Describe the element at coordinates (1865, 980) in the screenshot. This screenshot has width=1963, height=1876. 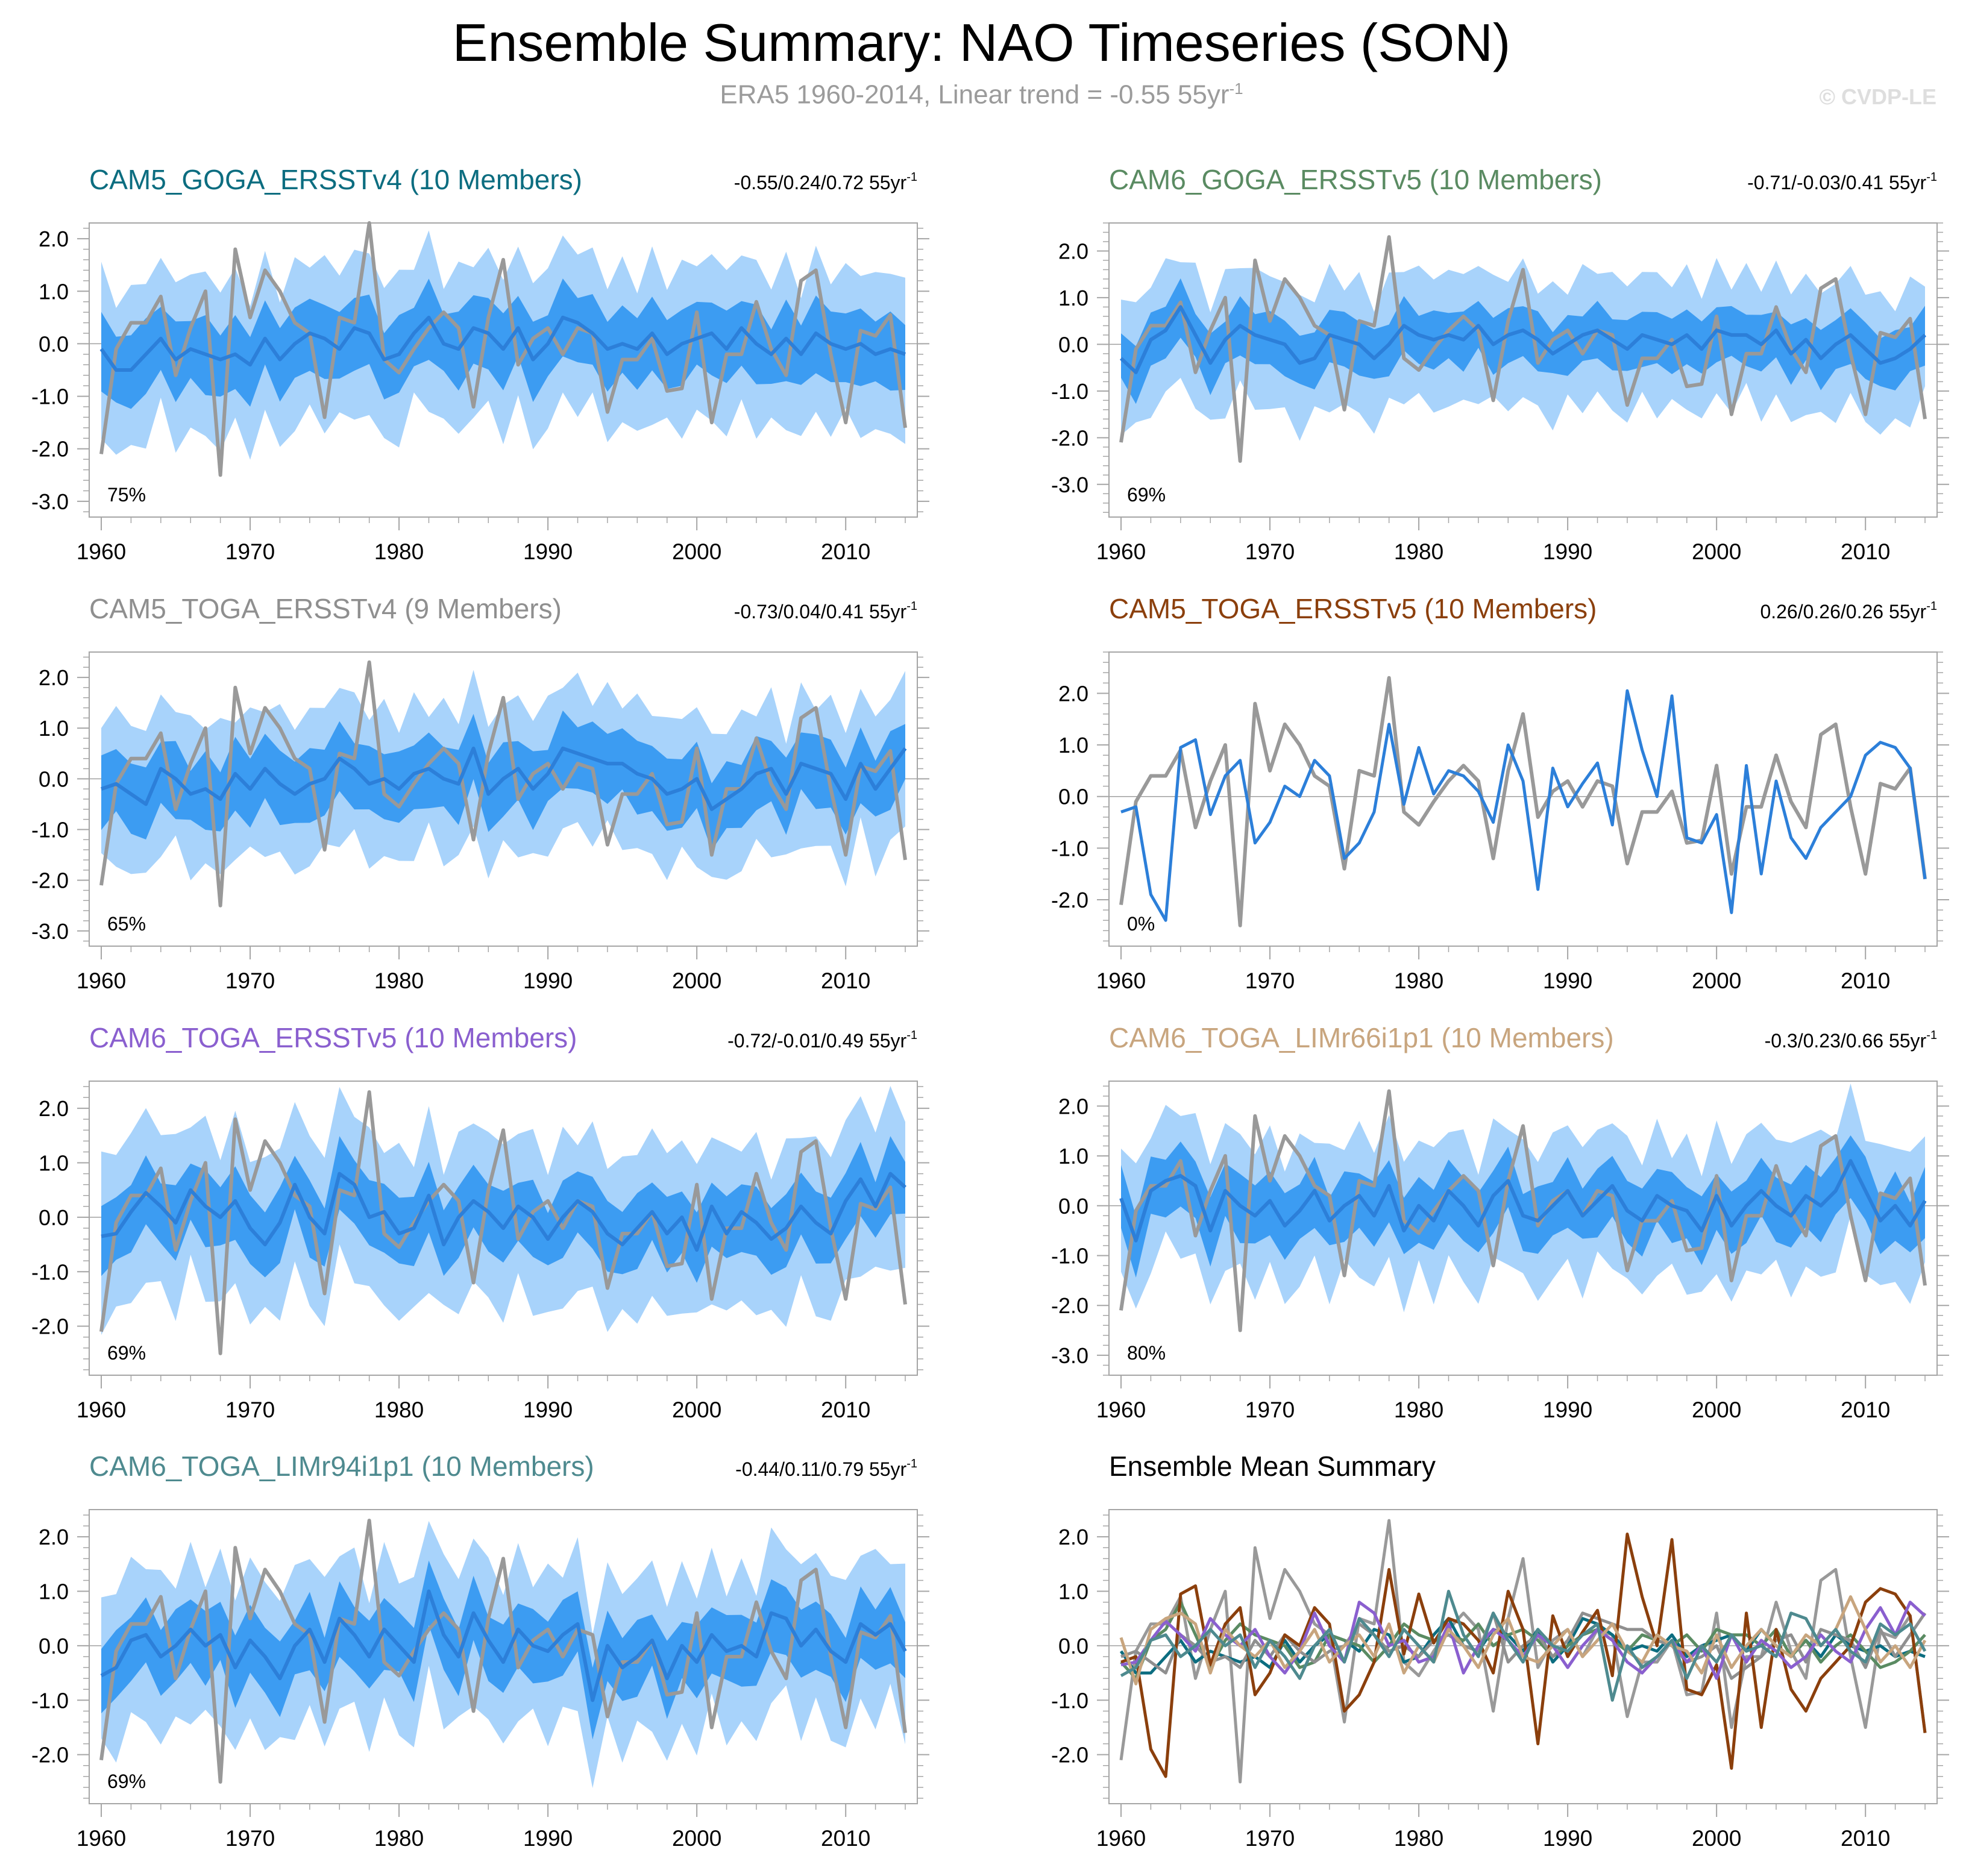
I see `panel-4-xtick-label: 2010` at that location.